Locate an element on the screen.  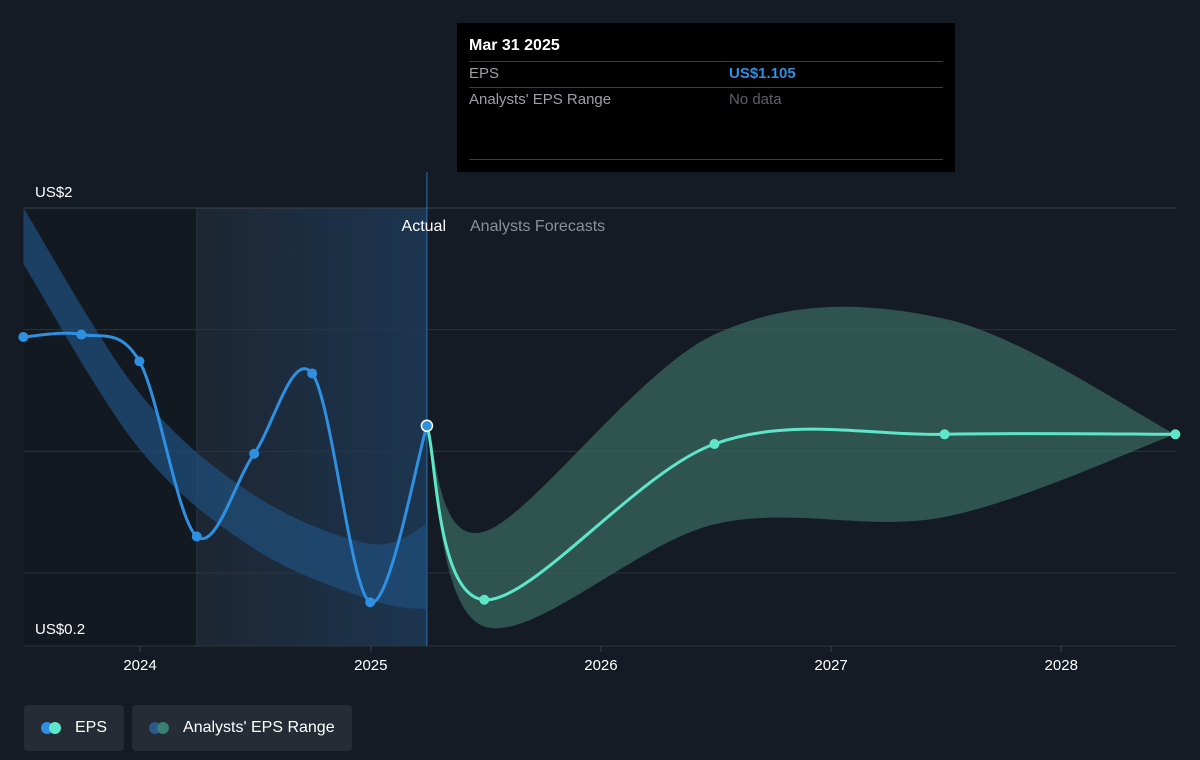
legend-eps: EPS is located at coordinates (74, 728).